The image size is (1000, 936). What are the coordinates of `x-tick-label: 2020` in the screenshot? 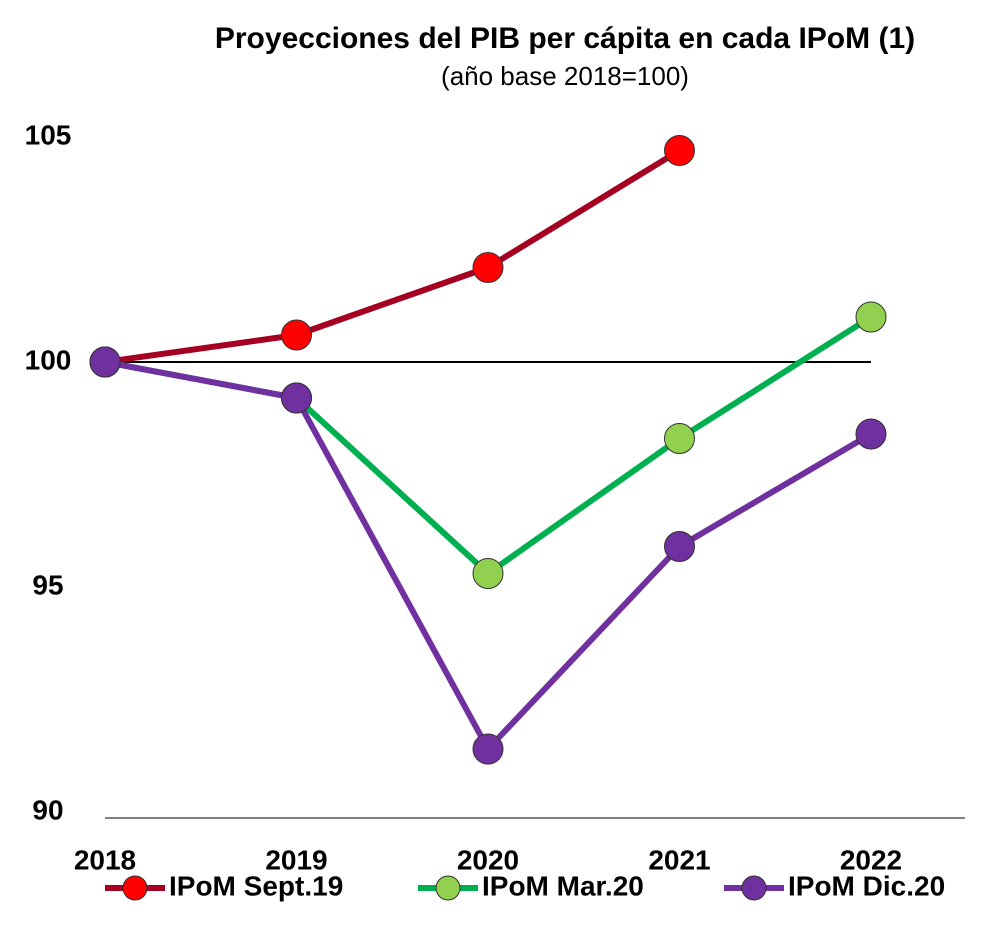 It's located at (488, 859).